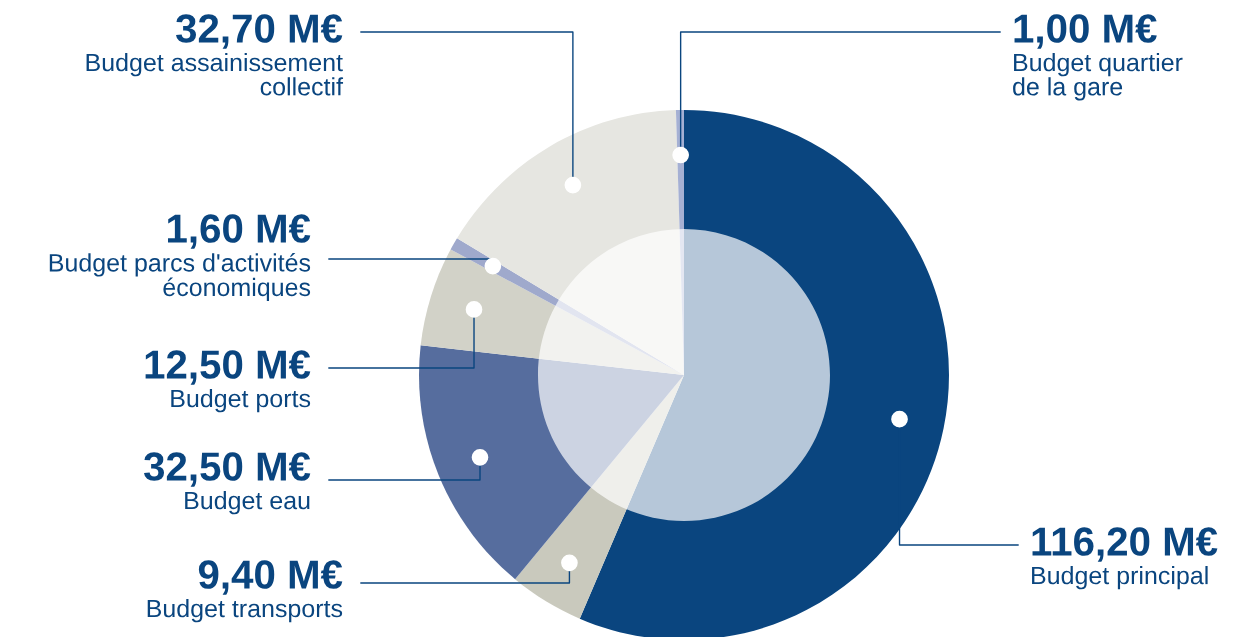 The image size is (1240, 637). I want to click on slice-label: Budget parcs d'activités économiques, so click(180, 277).